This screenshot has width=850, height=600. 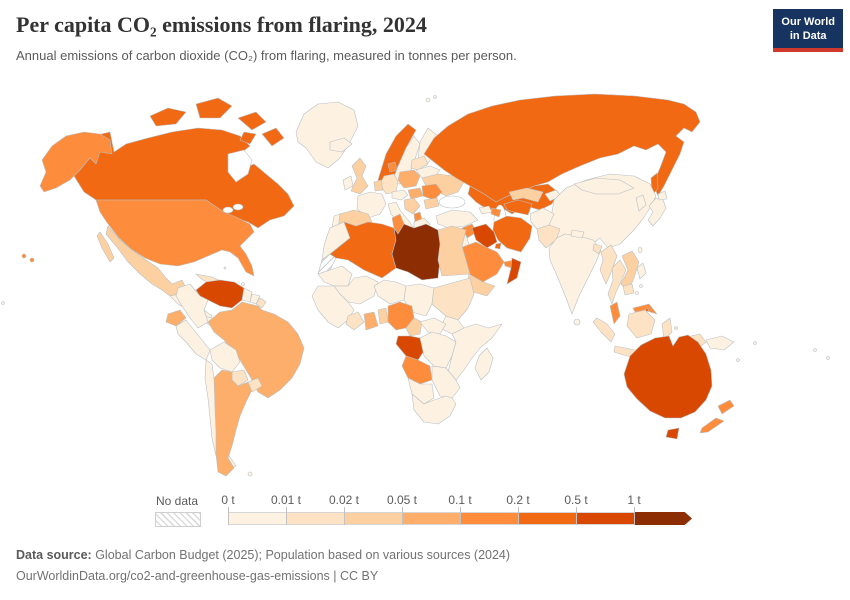 What do you see at coordinates (433, 326) in the screenshot?
I see `country-central-african-republic` at bounding box center [433, 326].